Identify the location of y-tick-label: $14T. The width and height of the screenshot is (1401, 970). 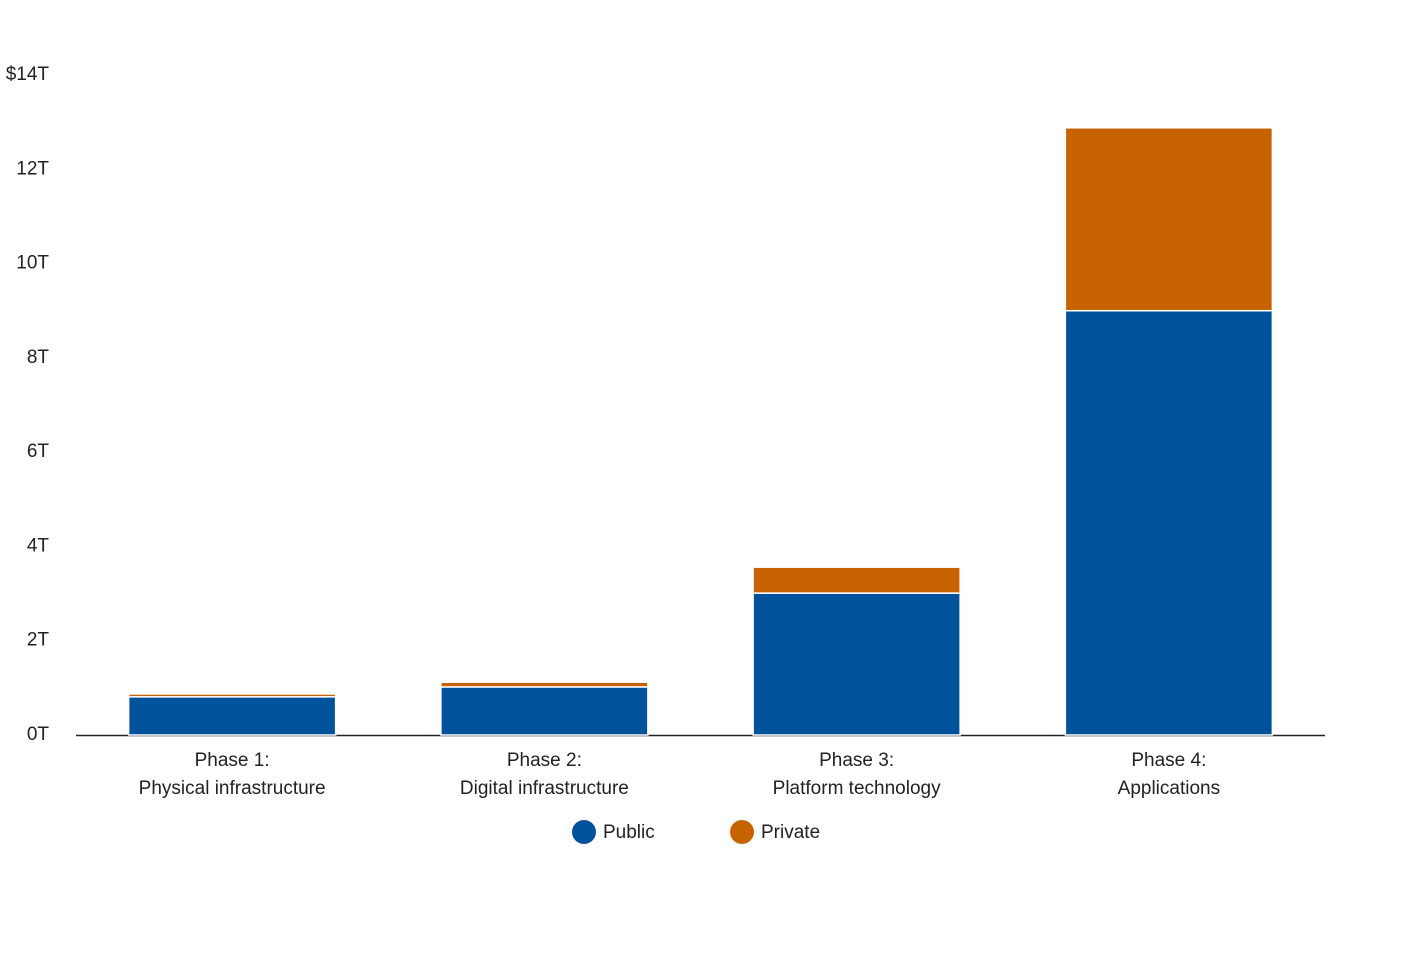
(28, 74).